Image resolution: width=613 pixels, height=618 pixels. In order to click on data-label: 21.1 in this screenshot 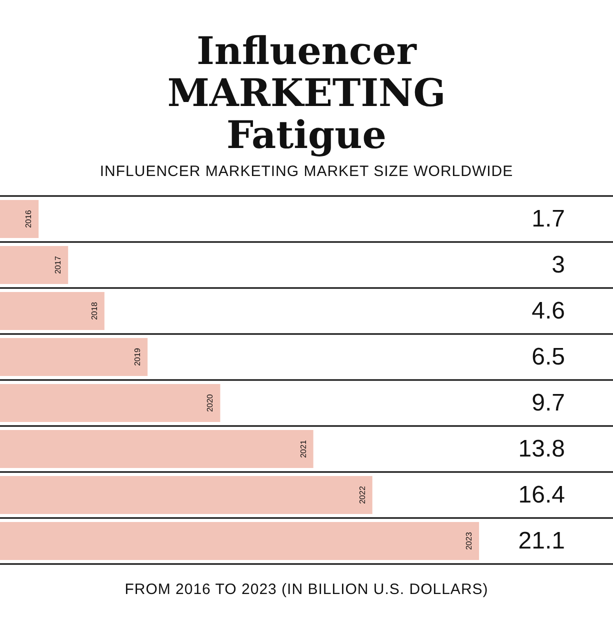, I will do `click(541, 541)`.